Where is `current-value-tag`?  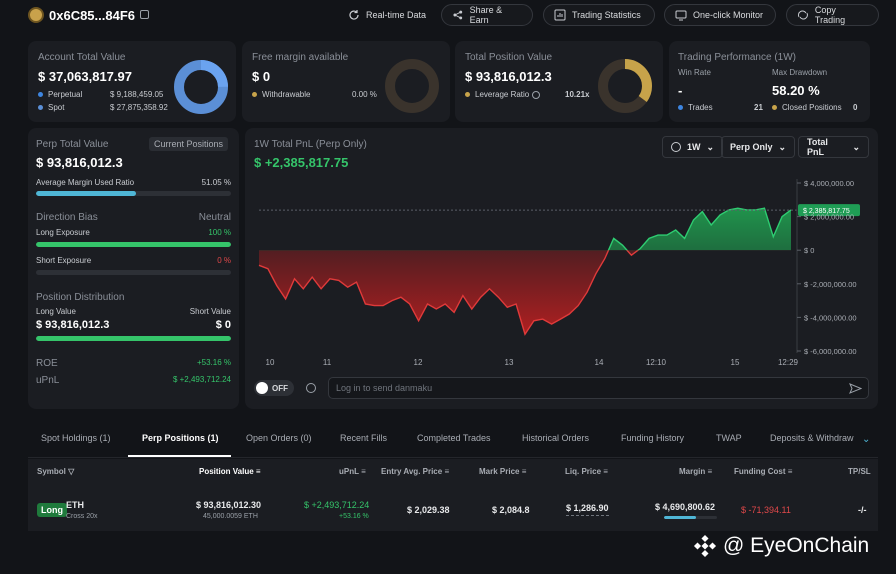 current-value-tag is located at coordinates (829, 210).